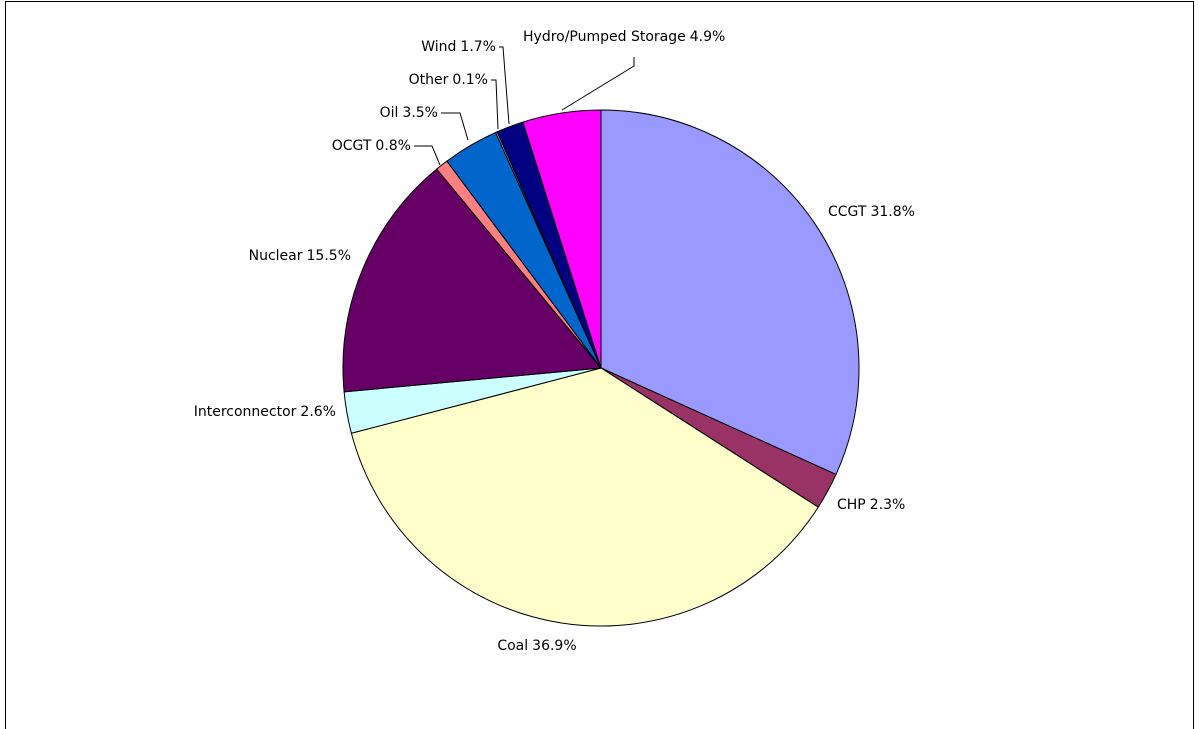 The height and width of the screenshot is (729, 1199). Describe the element at coordinates (318, 412) in the screenshot. I see `value-label: 2.6%` at that location.